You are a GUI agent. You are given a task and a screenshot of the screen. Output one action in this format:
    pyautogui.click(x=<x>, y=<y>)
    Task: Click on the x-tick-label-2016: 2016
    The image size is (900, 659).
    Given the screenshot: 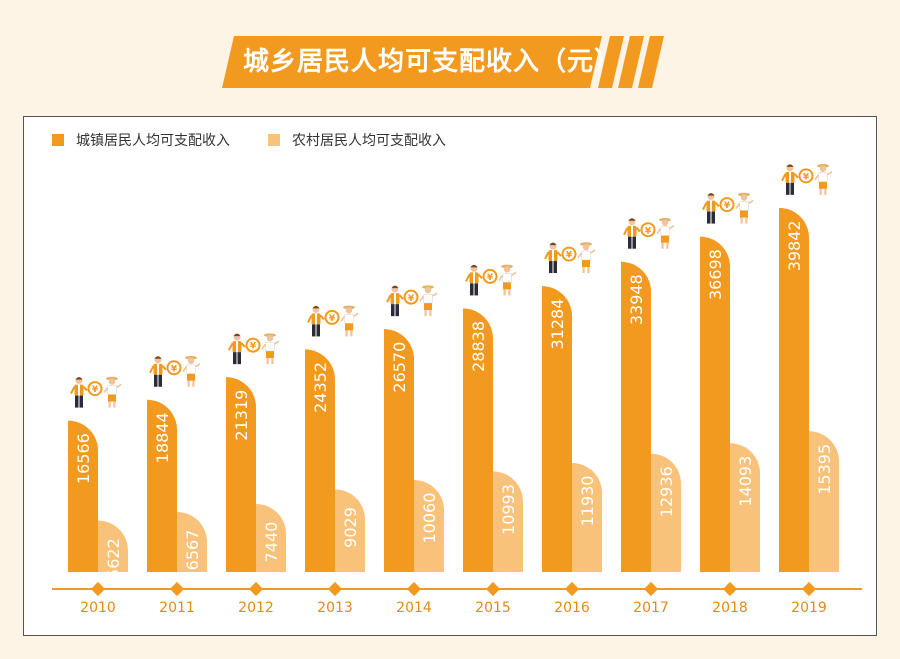 What is the action you would take?
    pyautogui.click(x=572, y=608)
    